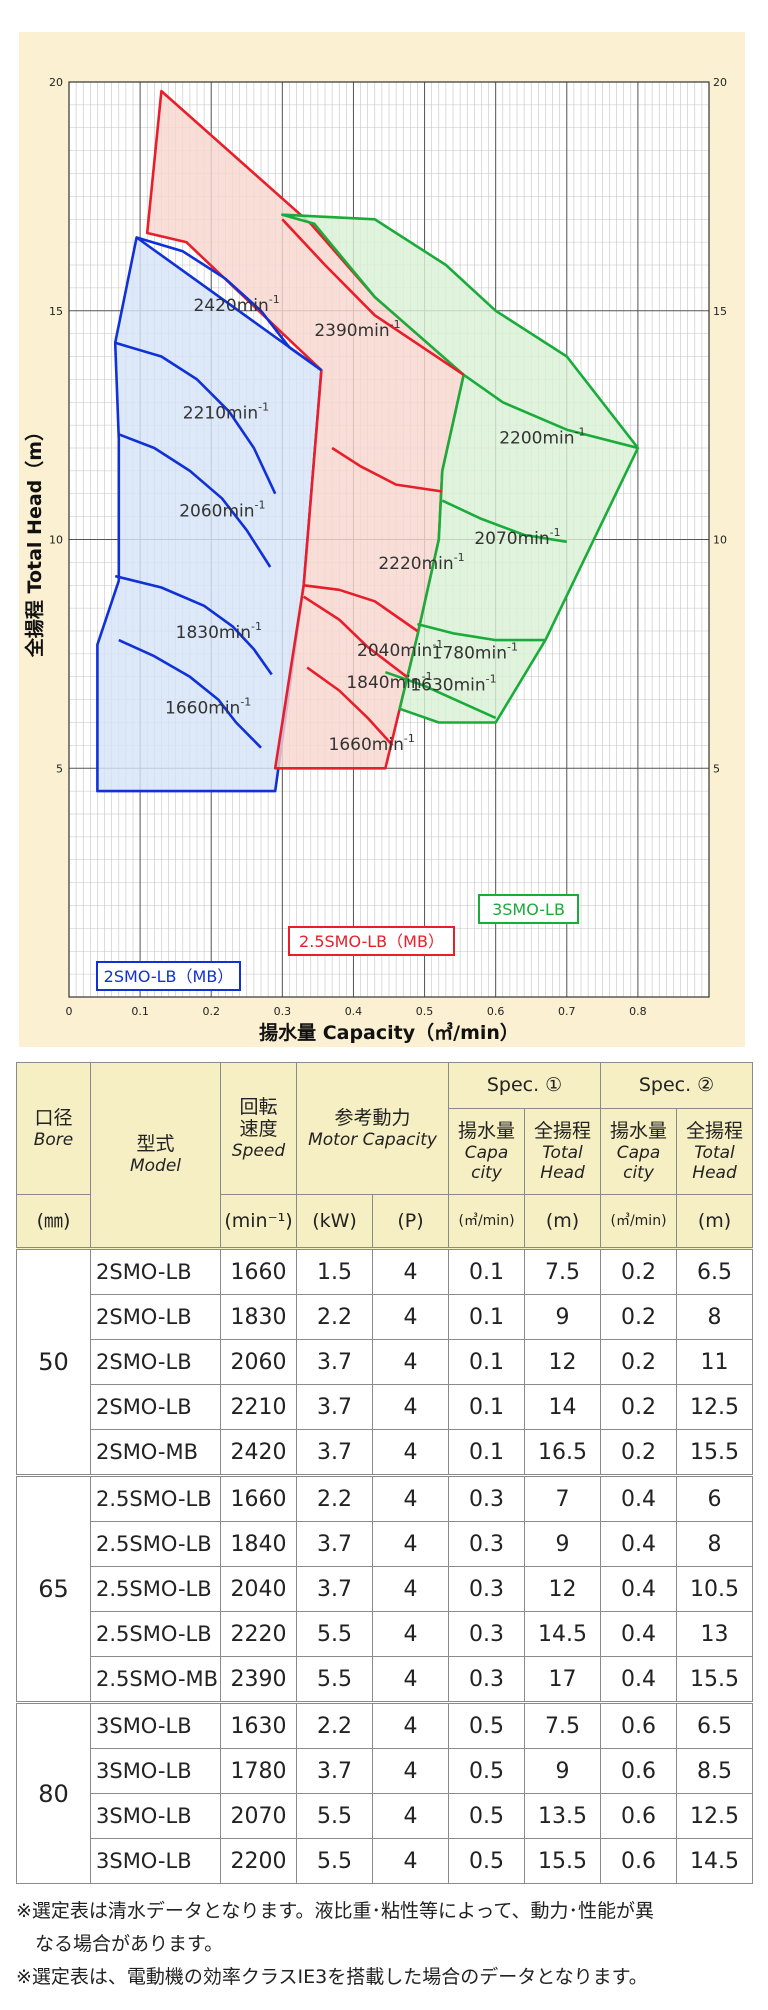 This screenshot has height=2010, width=768. What do you see at coordinates (563, 1816) in the screenshot?
I see `table-cell: 13.5` at bounding box center [563, 1816].